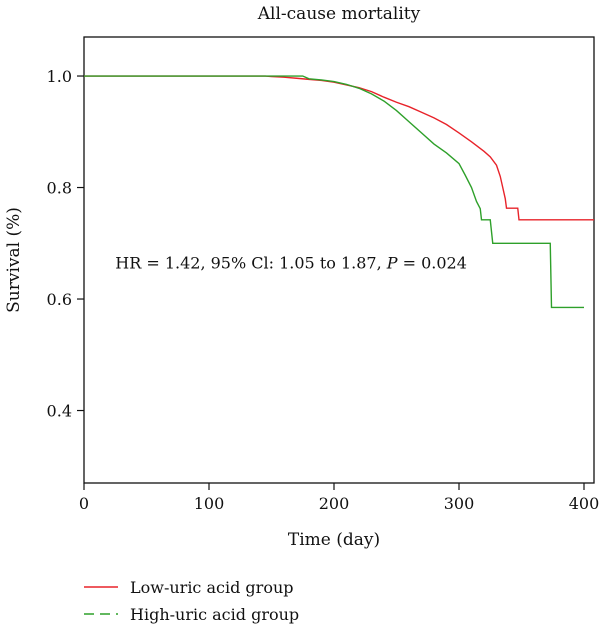 The image size is (600, 628). What do you see at coordinates (214, 614) in the screenshot?
I see `legend-label-high: High-uric acid group` at bounding box center [214, 614].